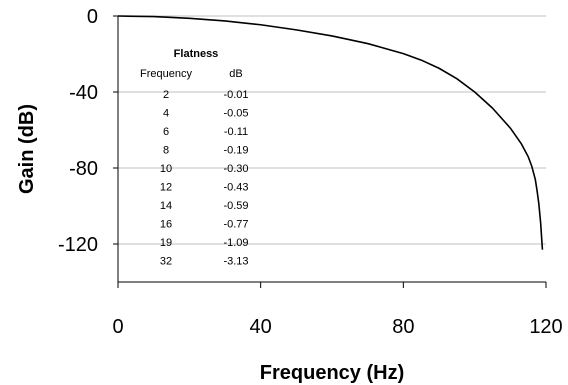 The image size is (568, 385). Describe the element at coordinates (27, 149) in the screenshot. I see `y-axis-title: Gain (dB)` at that location.